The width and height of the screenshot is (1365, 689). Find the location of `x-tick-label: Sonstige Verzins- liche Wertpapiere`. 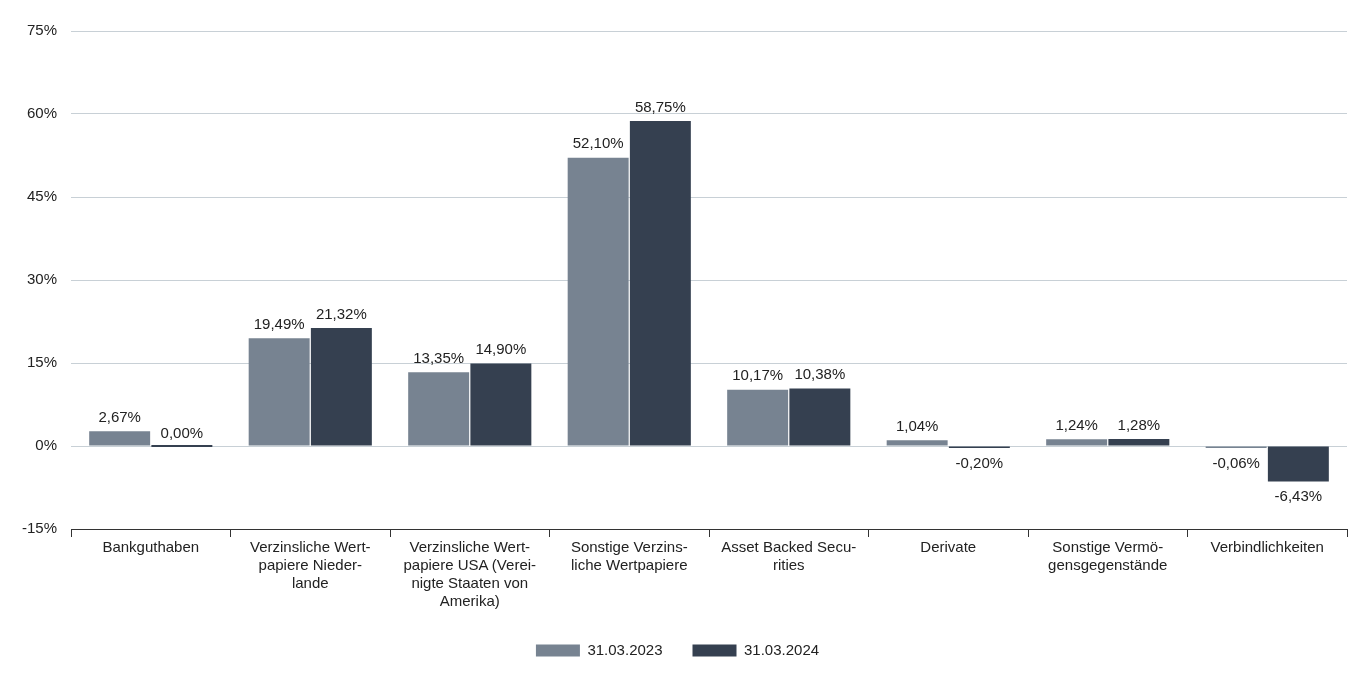

x-tick-label: Sonstige Verzins- liche Wertpapiere is located at coordinates (629, 556).